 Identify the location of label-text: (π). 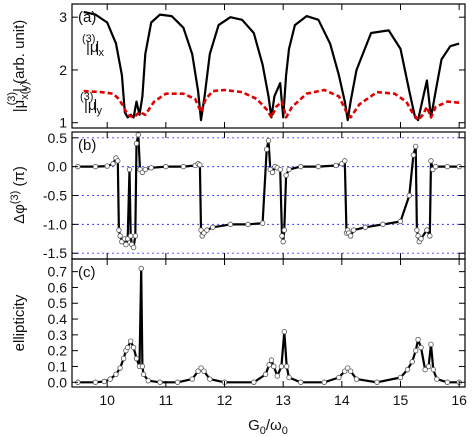
(19, 178).